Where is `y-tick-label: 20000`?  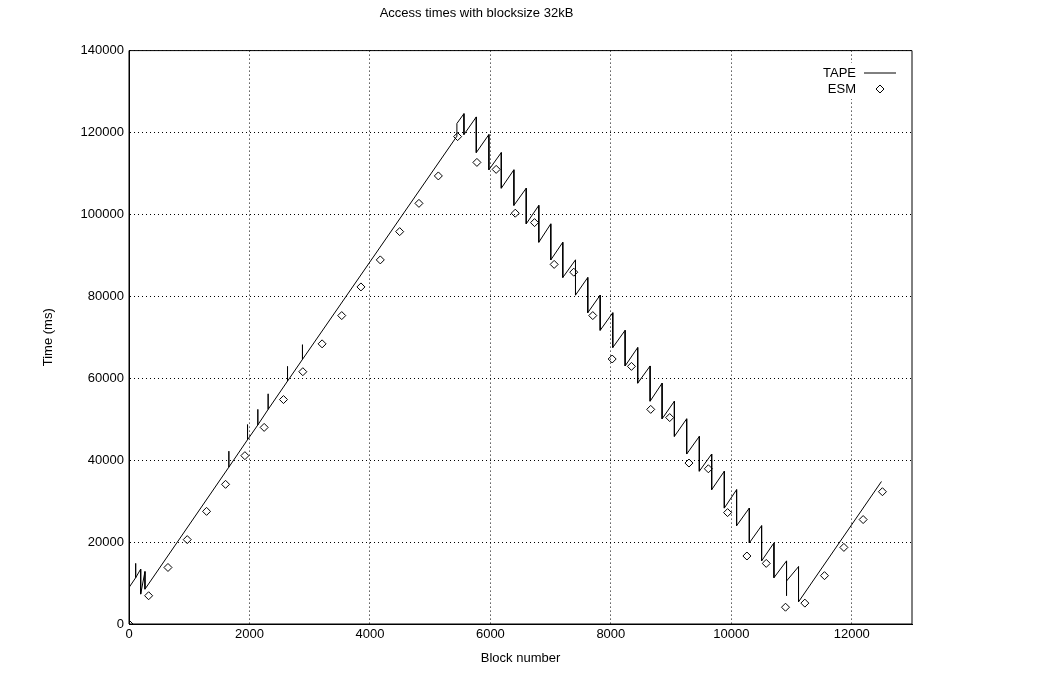
y-tick-label: 20000 is located at coordinates (105, 541).